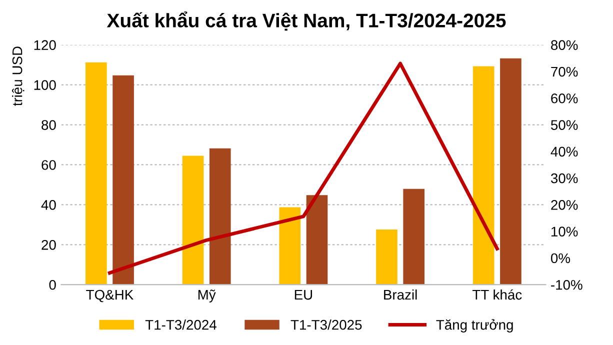 The height and width of the screenshot is (345, 613). I want to click on y2-tick-label: 70%, so click(564, 71).